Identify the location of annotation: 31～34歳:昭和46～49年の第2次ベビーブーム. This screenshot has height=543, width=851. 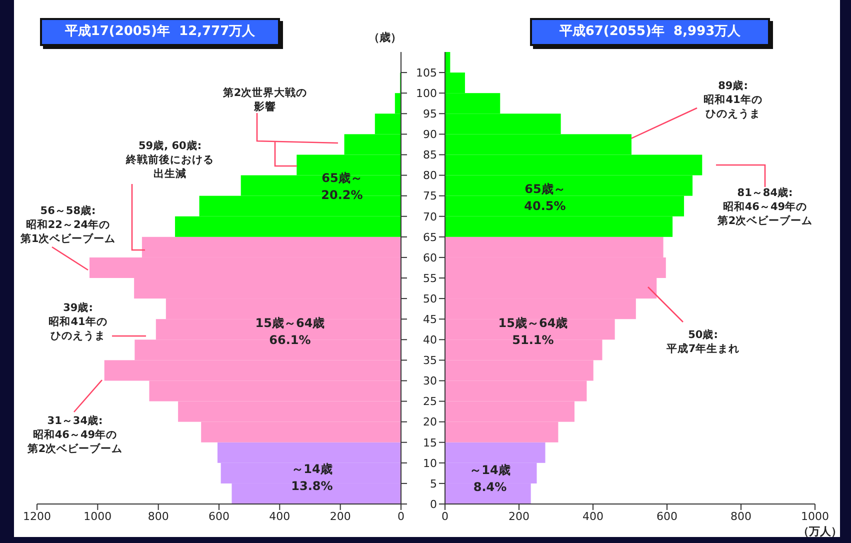
(75, 435).